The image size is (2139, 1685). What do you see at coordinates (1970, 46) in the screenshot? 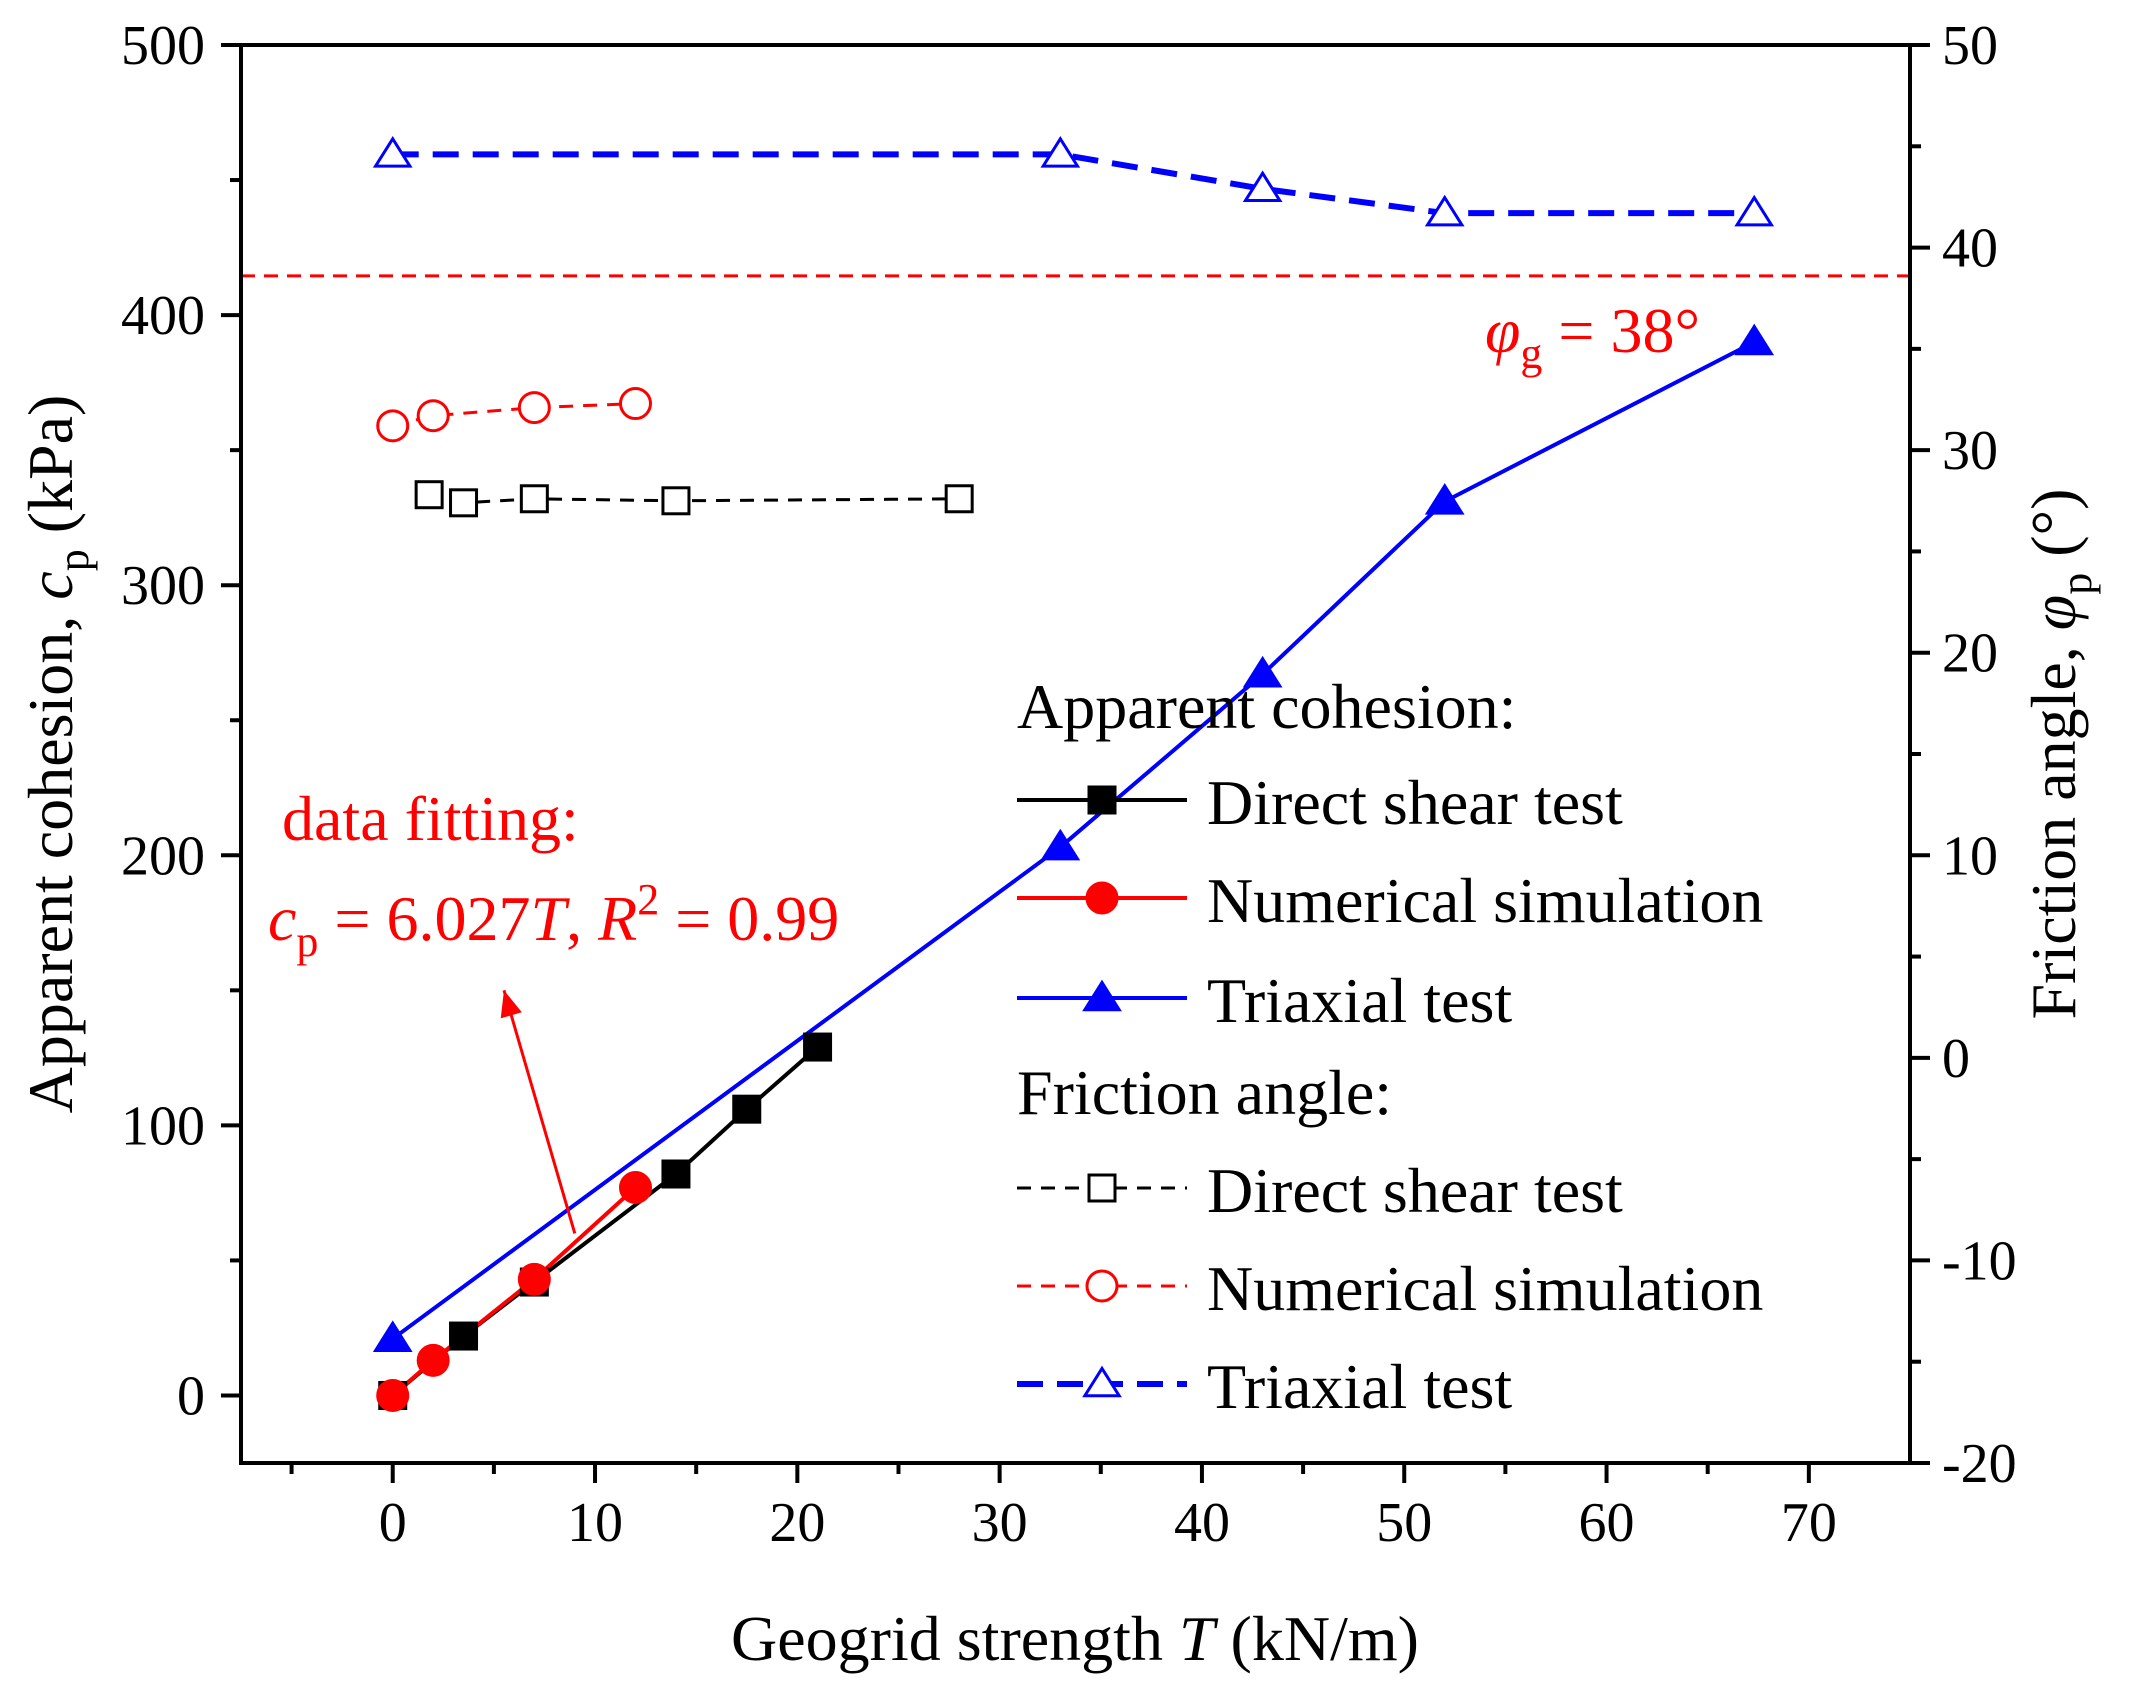
I see `y-right-tick-label: 50` at bounding box center [1970, 46].